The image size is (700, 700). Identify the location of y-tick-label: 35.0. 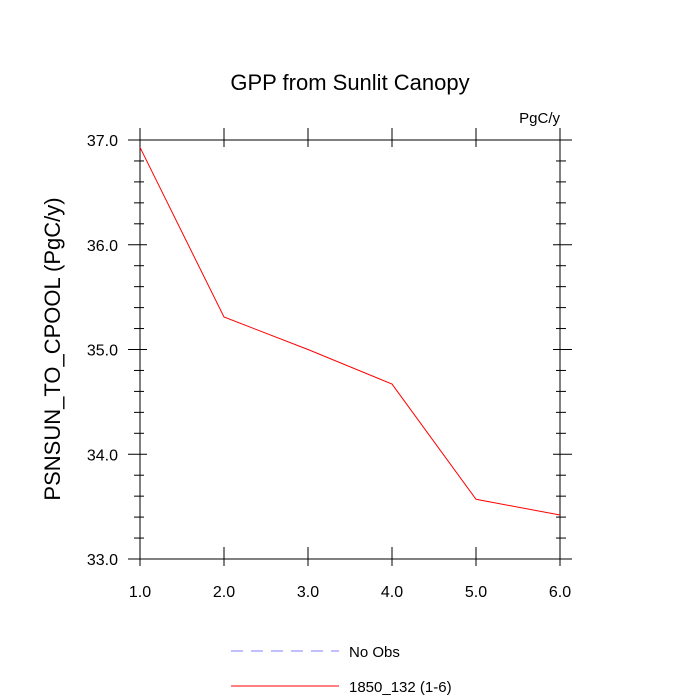
(102, 351).